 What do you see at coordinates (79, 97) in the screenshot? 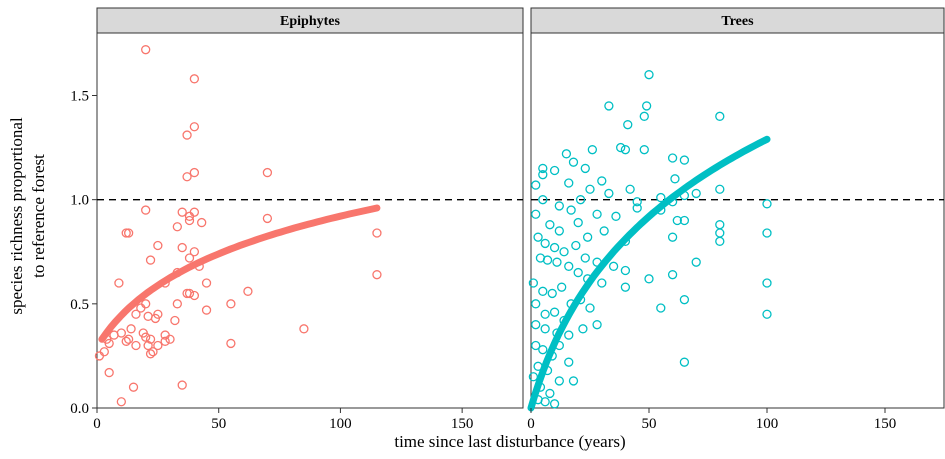
I see `y-tick-label: 1.5` at bounding box center [79, 97].